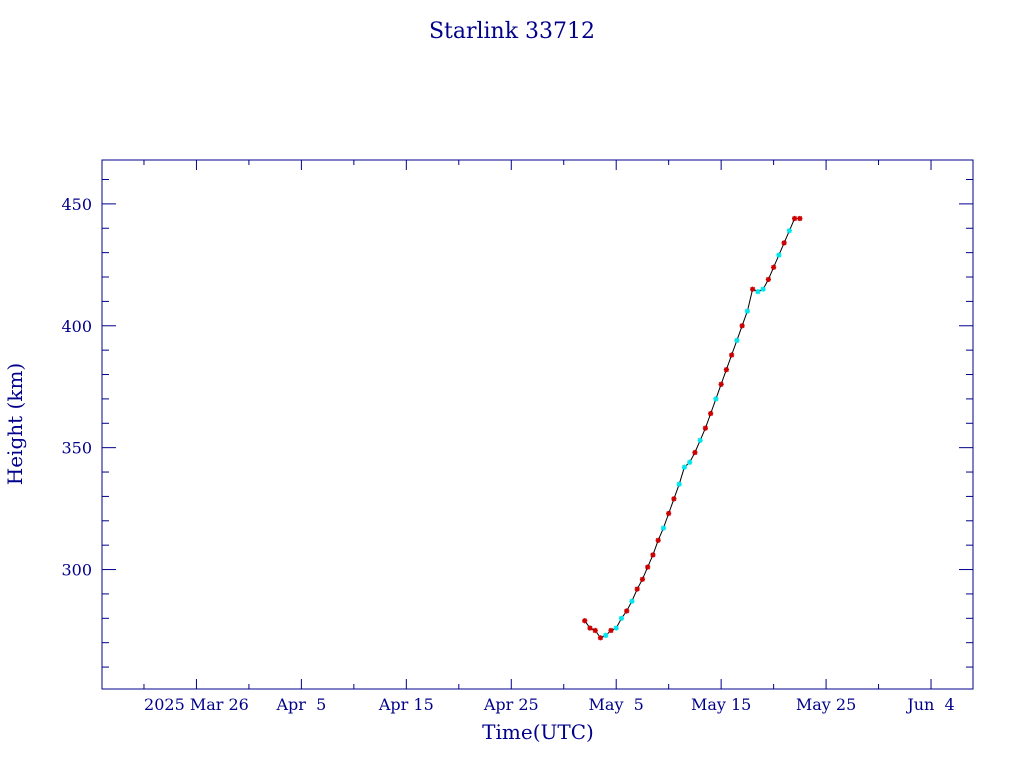  What do you see at coordinates (511, 704) in the screenshot?
I see `x-tick-label: Apr 25` at bounding box center [511, 704].